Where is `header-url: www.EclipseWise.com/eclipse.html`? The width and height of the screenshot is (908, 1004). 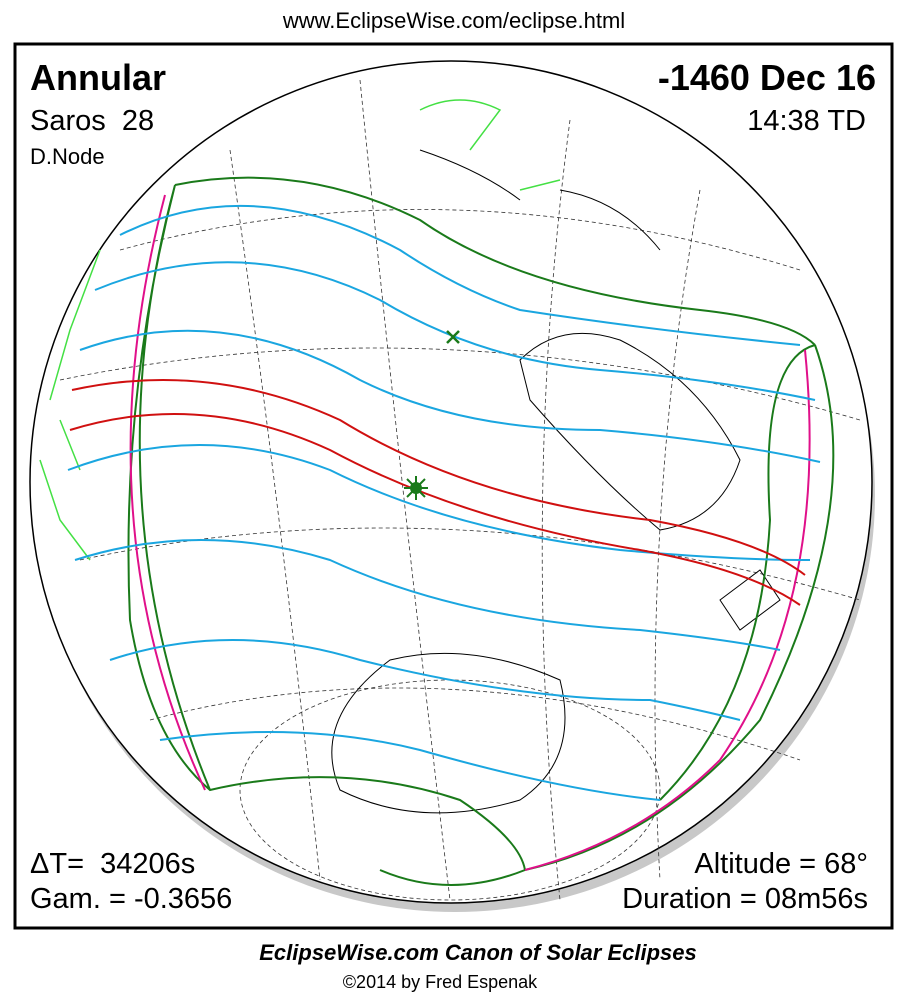
header-url: www.EclipseWise.com/eclipse.html is located at coordinates (453, 20).